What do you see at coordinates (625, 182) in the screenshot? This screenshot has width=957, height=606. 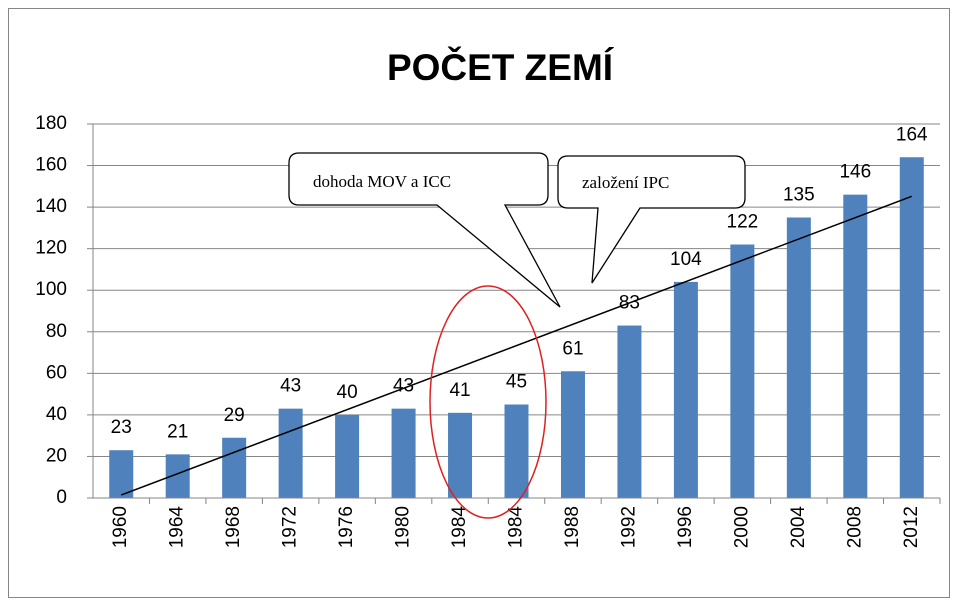 I see `annotation: založení IPC` at bounding box center [625, 182].